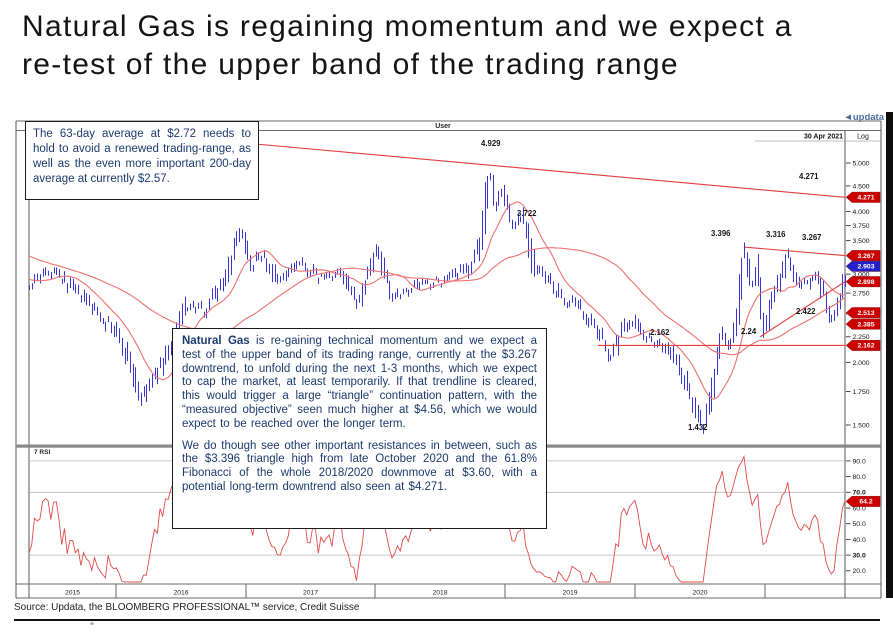 Image resolution: width=893 pixels, height=633 pixels. What do you see at coordinates (859, 571) in the screenshot?
I see `rsi-tick-label: 20.0` at bounding box center [859, 571].